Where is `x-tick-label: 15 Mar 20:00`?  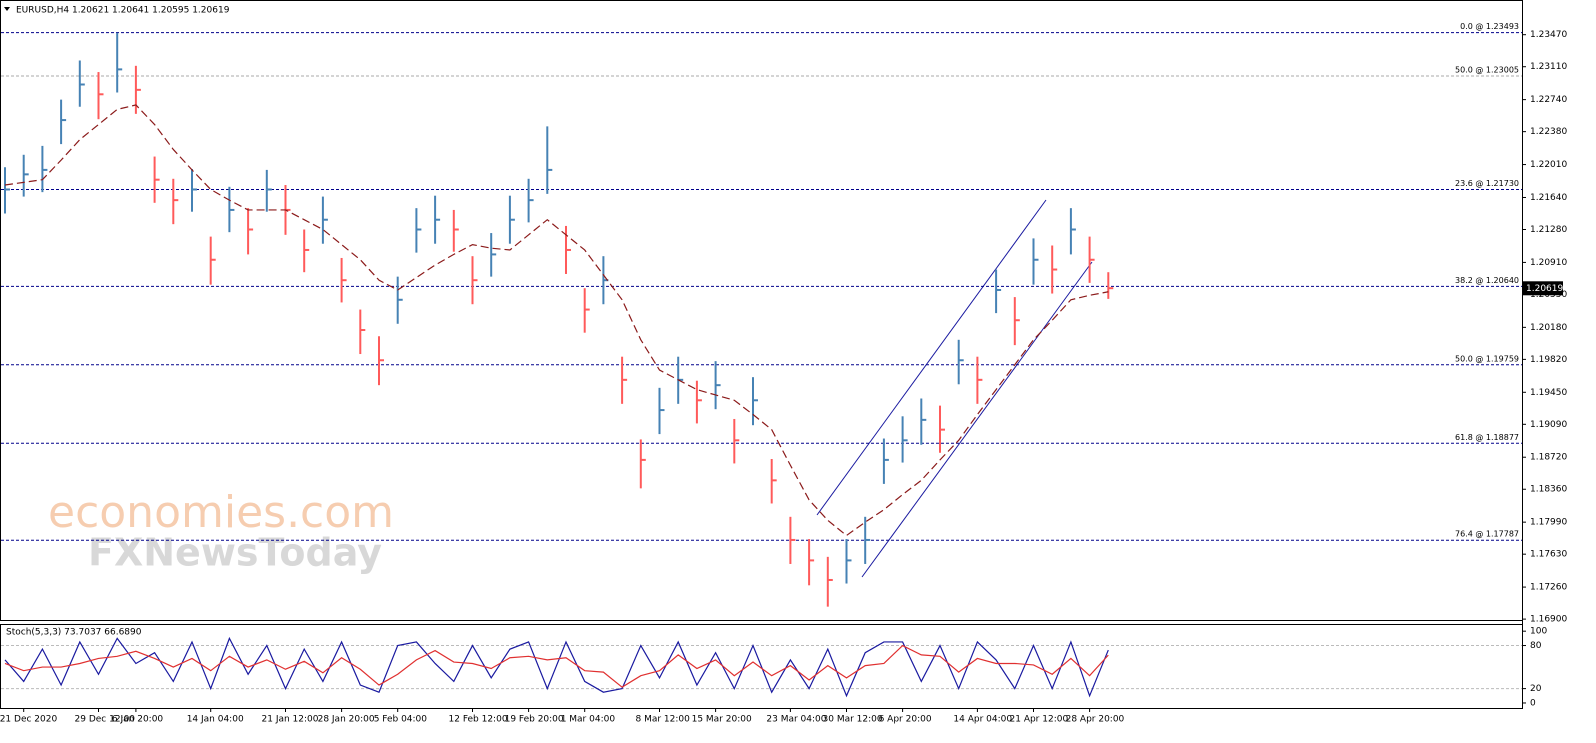 x-tick-label: 15 Mar 20:00 is located at coordinates (722, 720).